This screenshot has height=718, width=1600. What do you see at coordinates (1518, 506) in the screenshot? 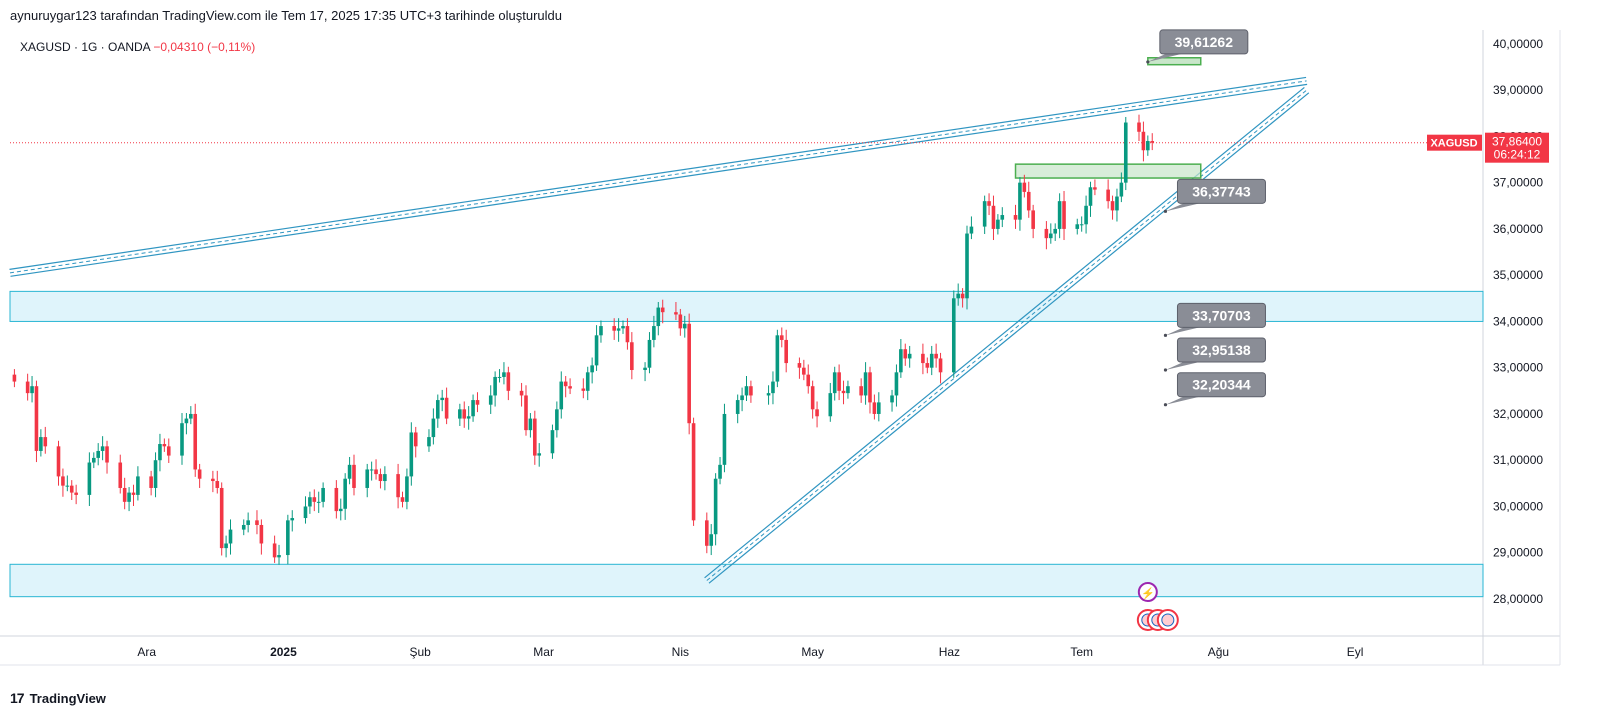
I see `price-tick-label: 30,00000` at bounding box center [1518, 506].